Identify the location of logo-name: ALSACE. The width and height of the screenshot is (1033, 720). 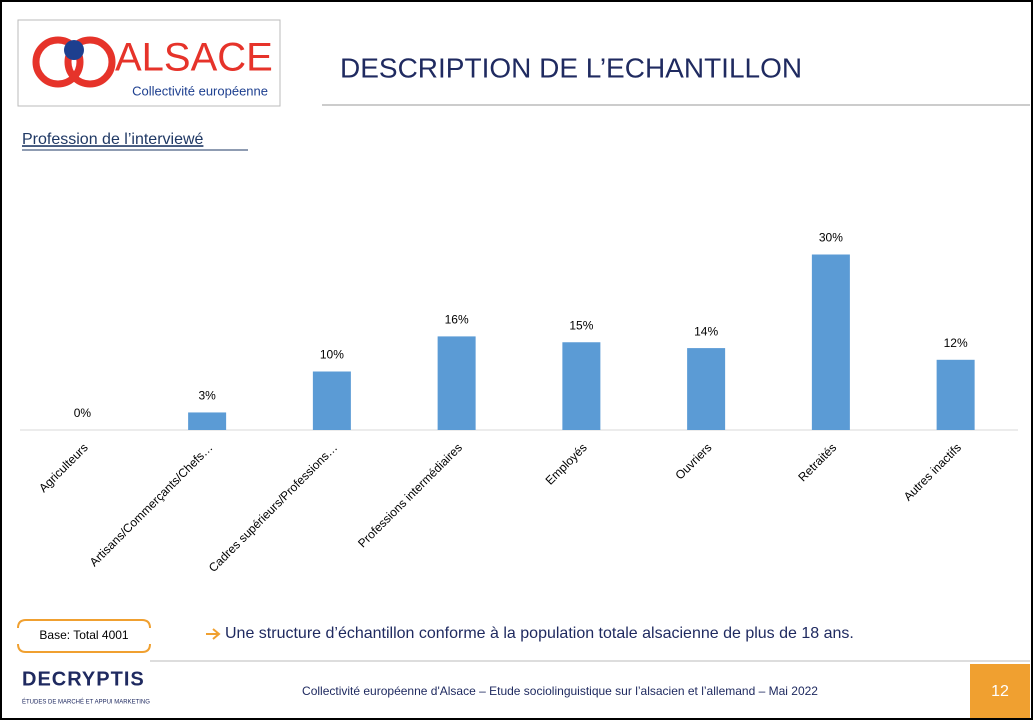
(194, 58).